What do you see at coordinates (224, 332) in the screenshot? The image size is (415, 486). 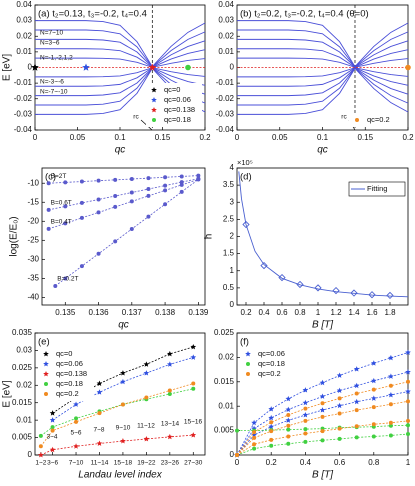 I see `y-tick-label: 0.025` at bounding box center [224, 332].